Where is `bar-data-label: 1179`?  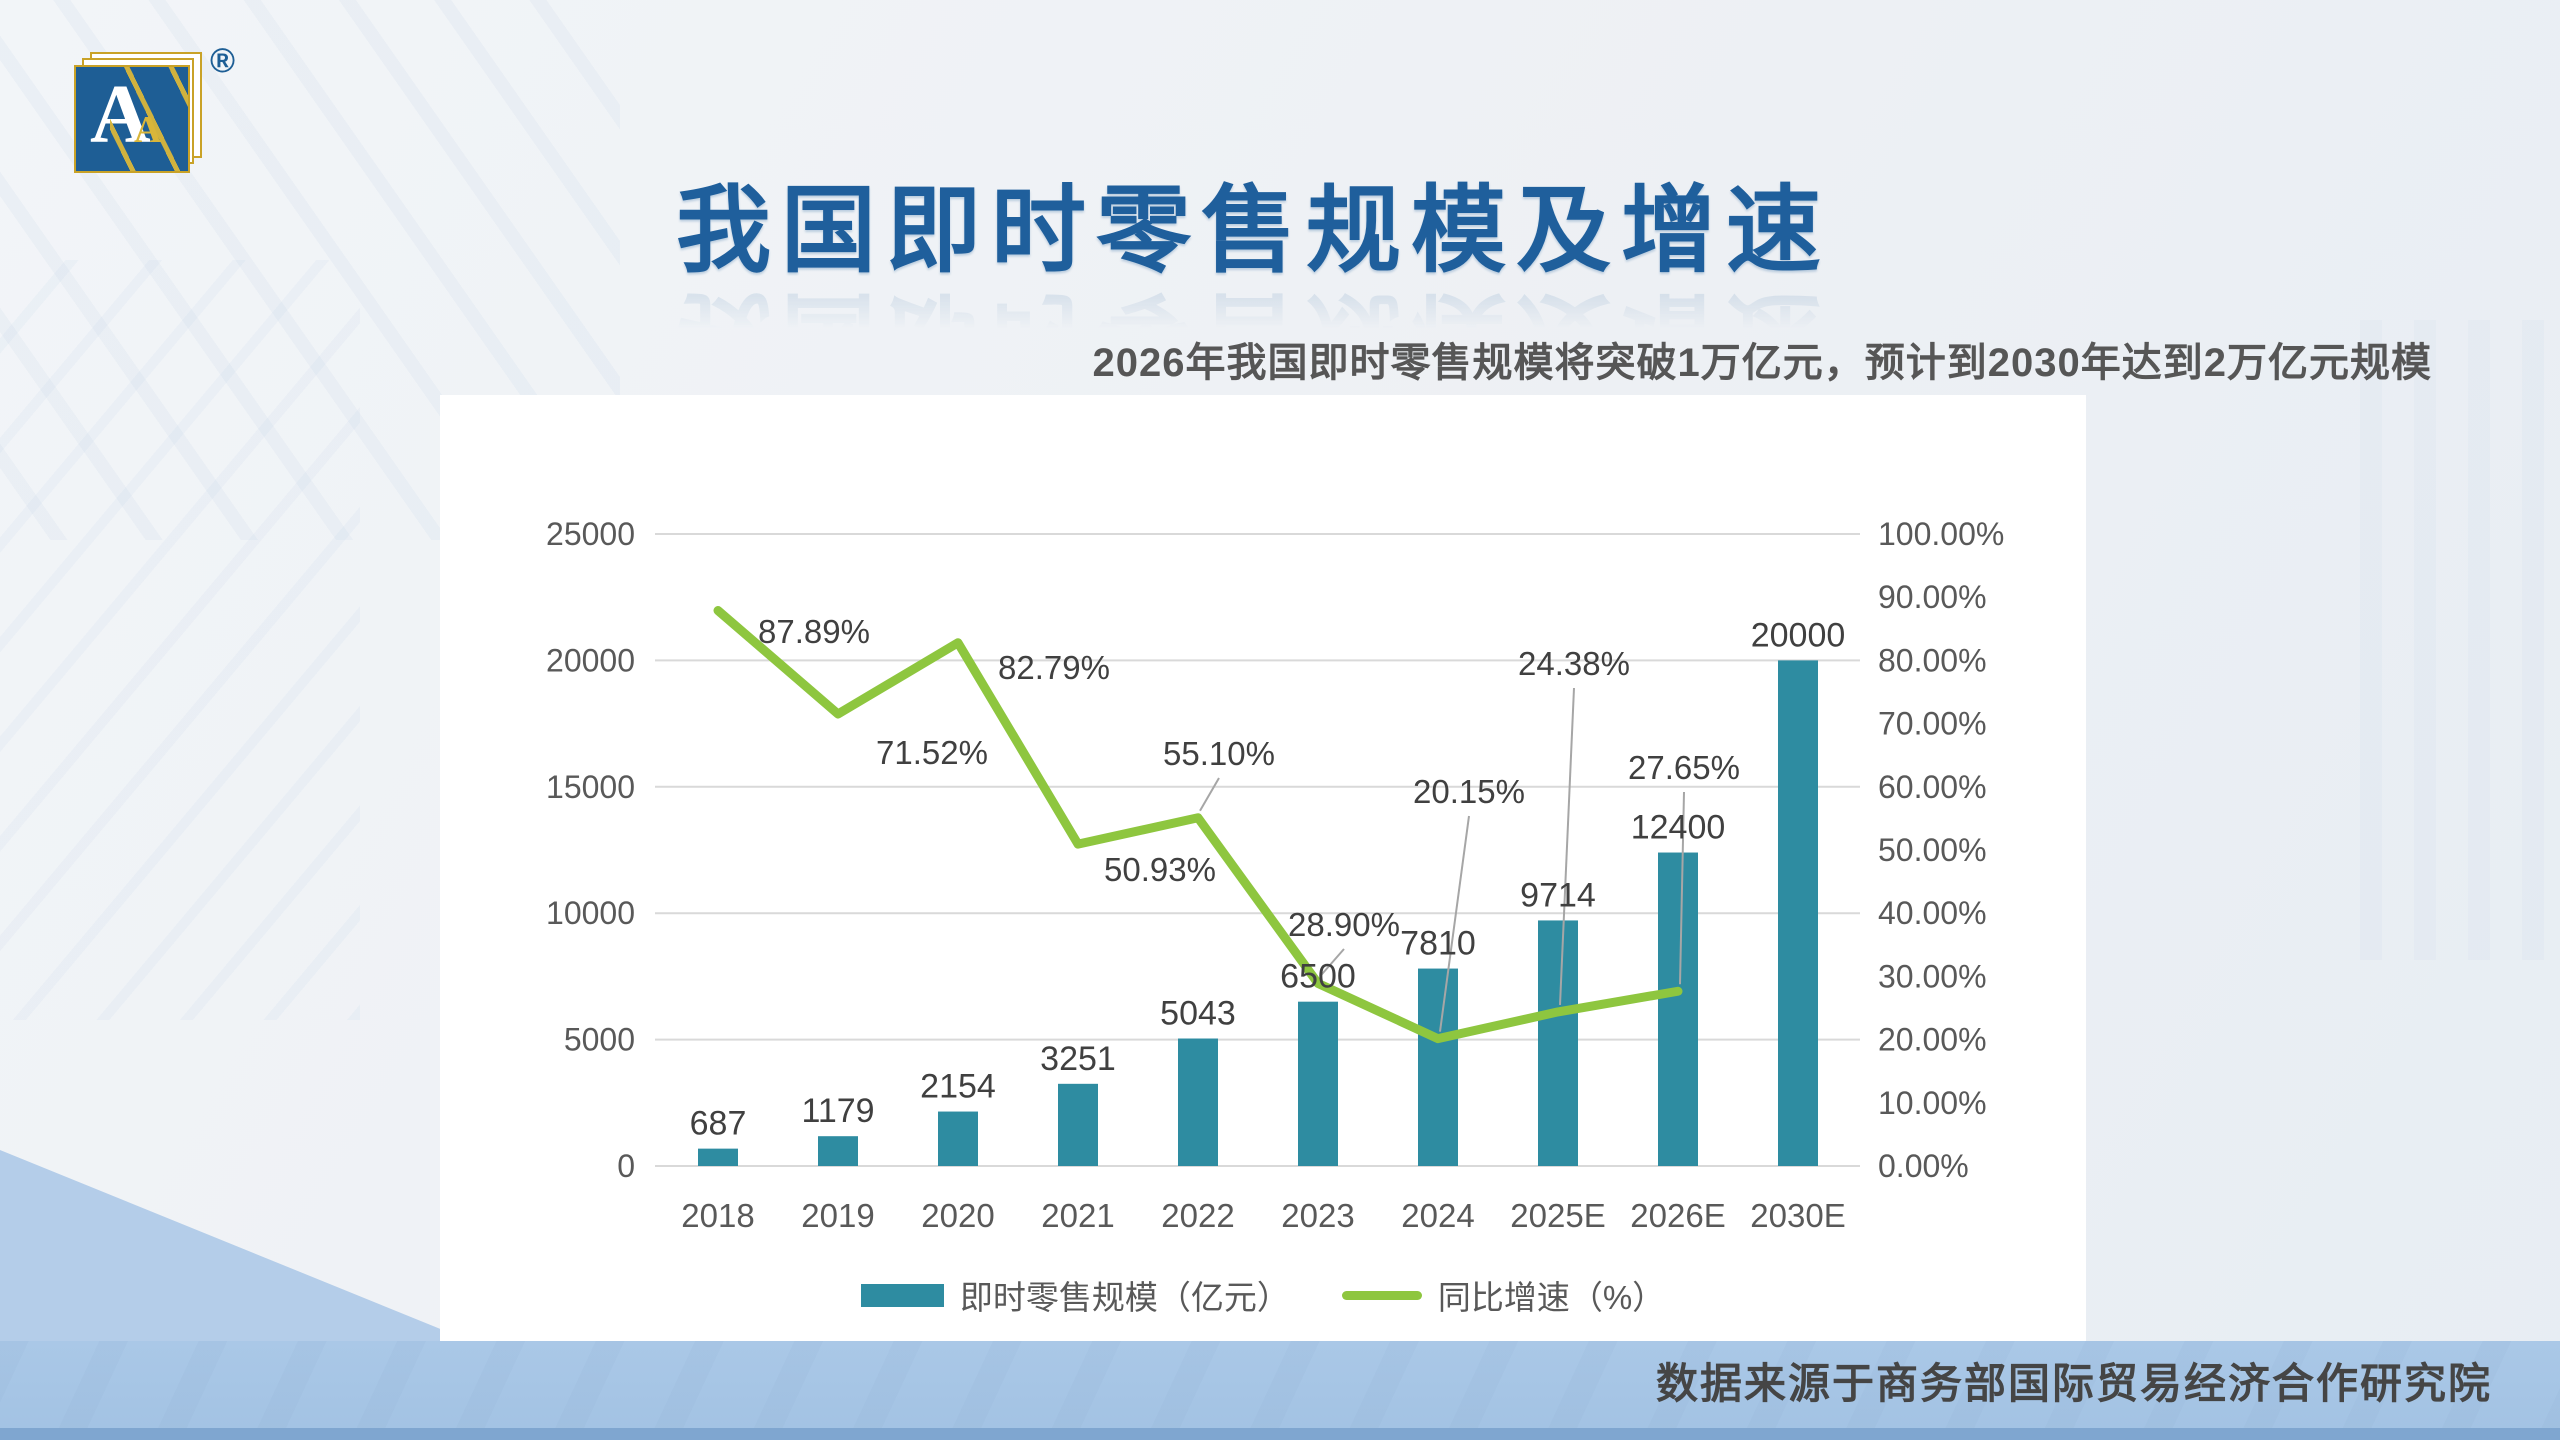
bar-data-label: 1179 is located at coordinates (837, 1111).